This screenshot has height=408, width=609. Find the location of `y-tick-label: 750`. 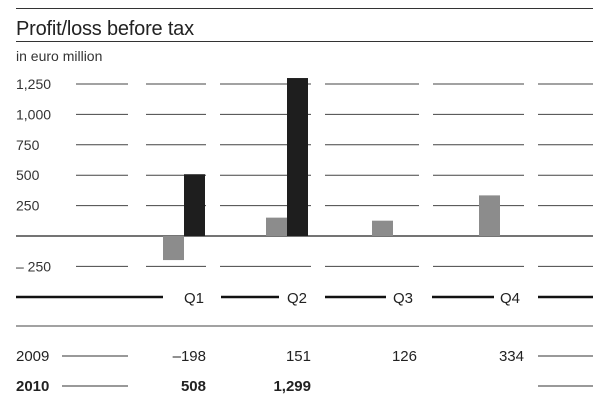

y-tick-label: 750 is located at coordinates (28, 145).